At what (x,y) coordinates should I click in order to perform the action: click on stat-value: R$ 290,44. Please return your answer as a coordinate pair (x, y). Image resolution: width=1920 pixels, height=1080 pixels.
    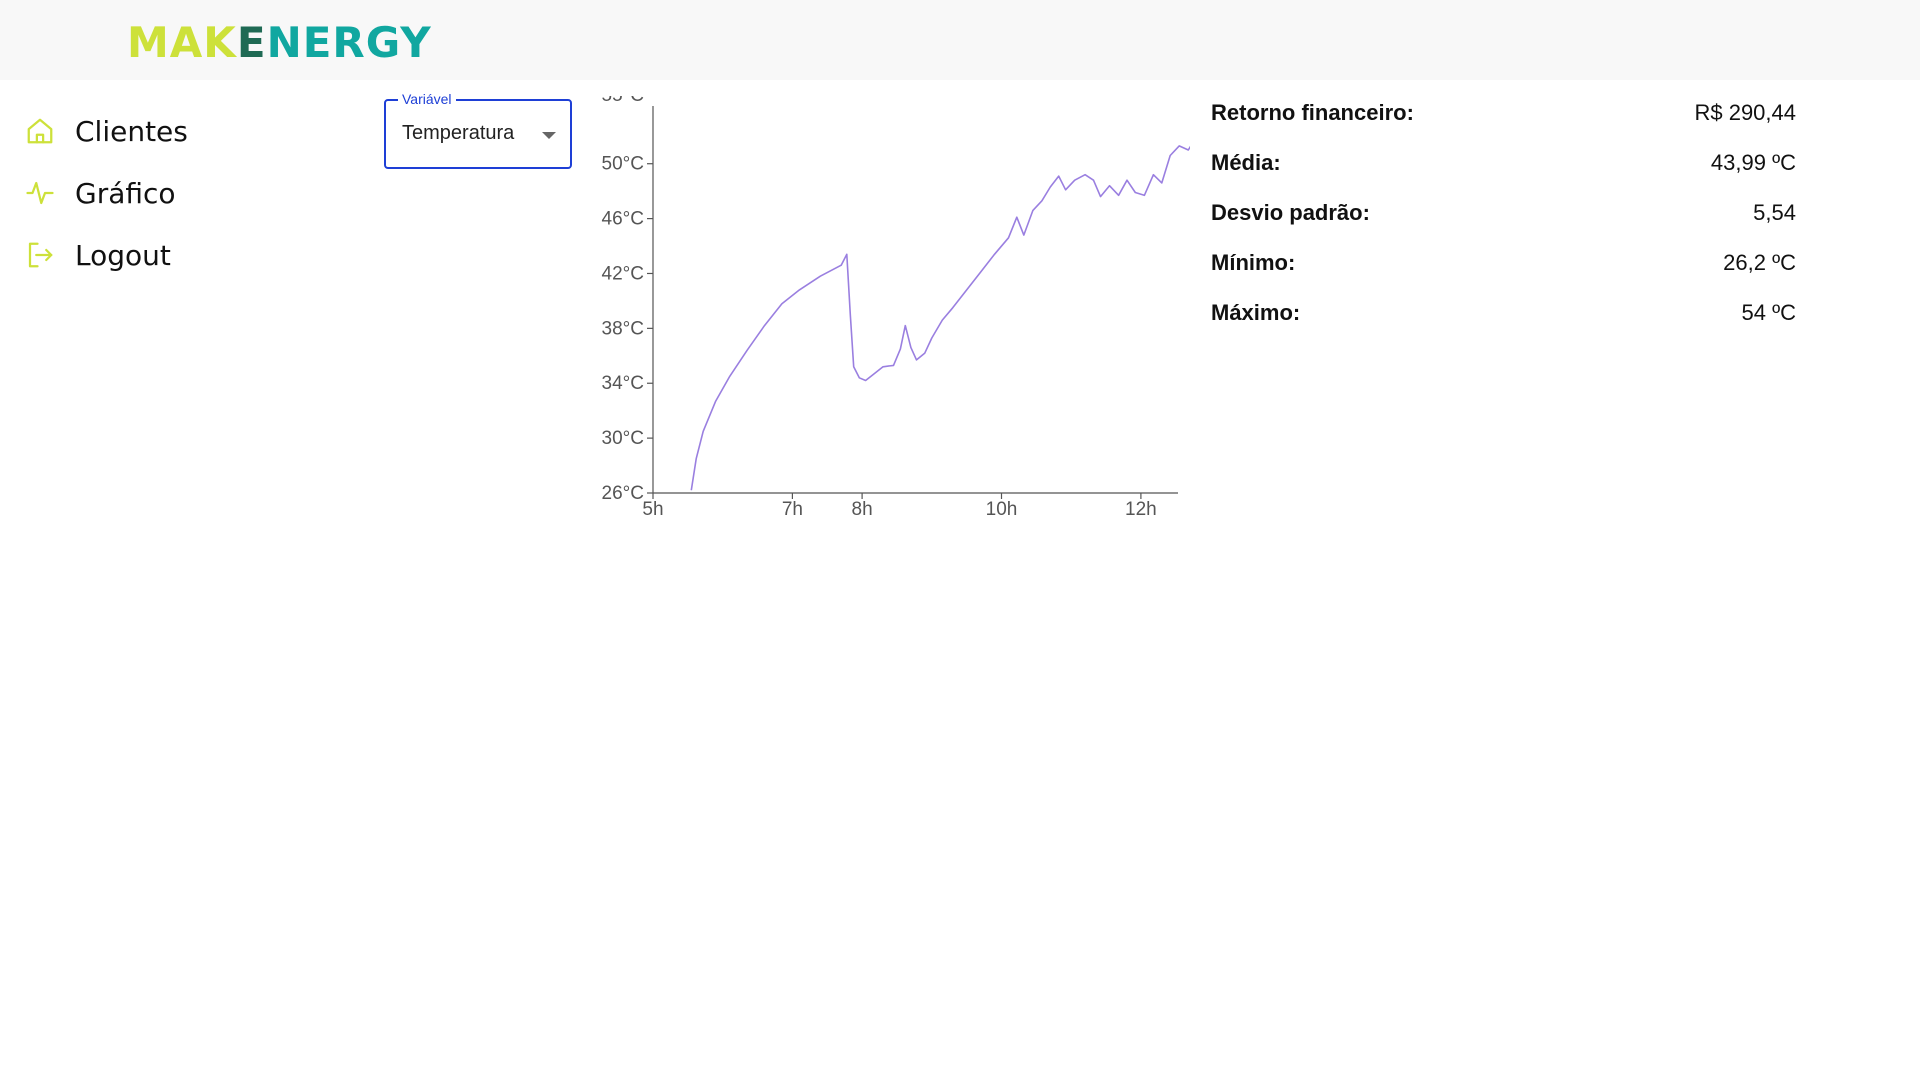
    Looking at the image, I should click on (1745, 112).